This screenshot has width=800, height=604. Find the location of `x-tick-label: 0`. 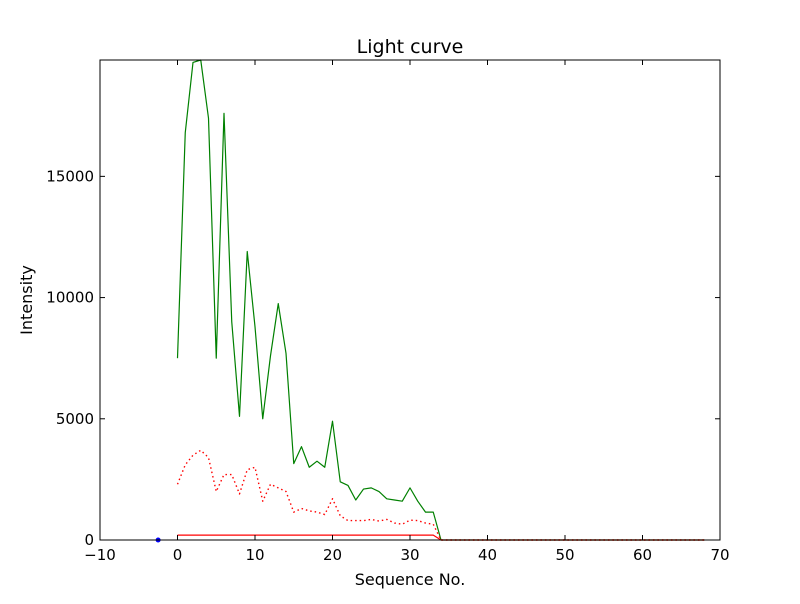

x-tick-label: 0 is located at coordinates (178, 555).